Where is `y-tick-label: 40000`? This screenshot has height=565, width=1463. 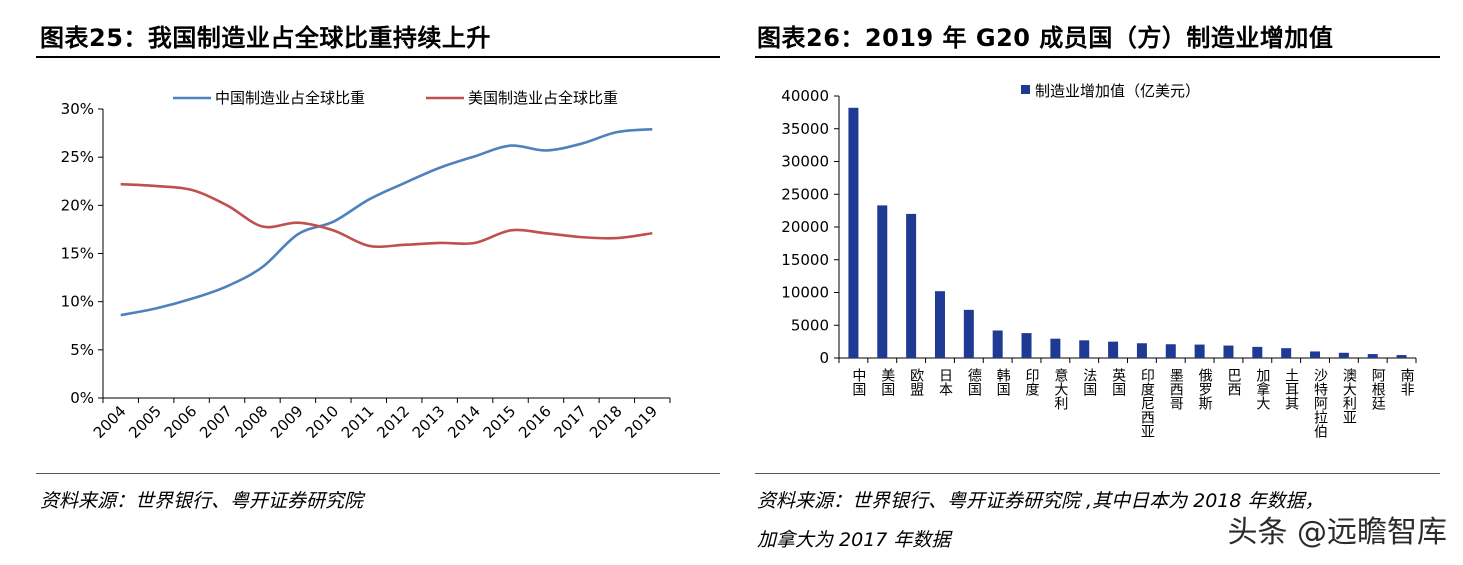 y-tick-label: 40000 is located at coordinates (805, 96).